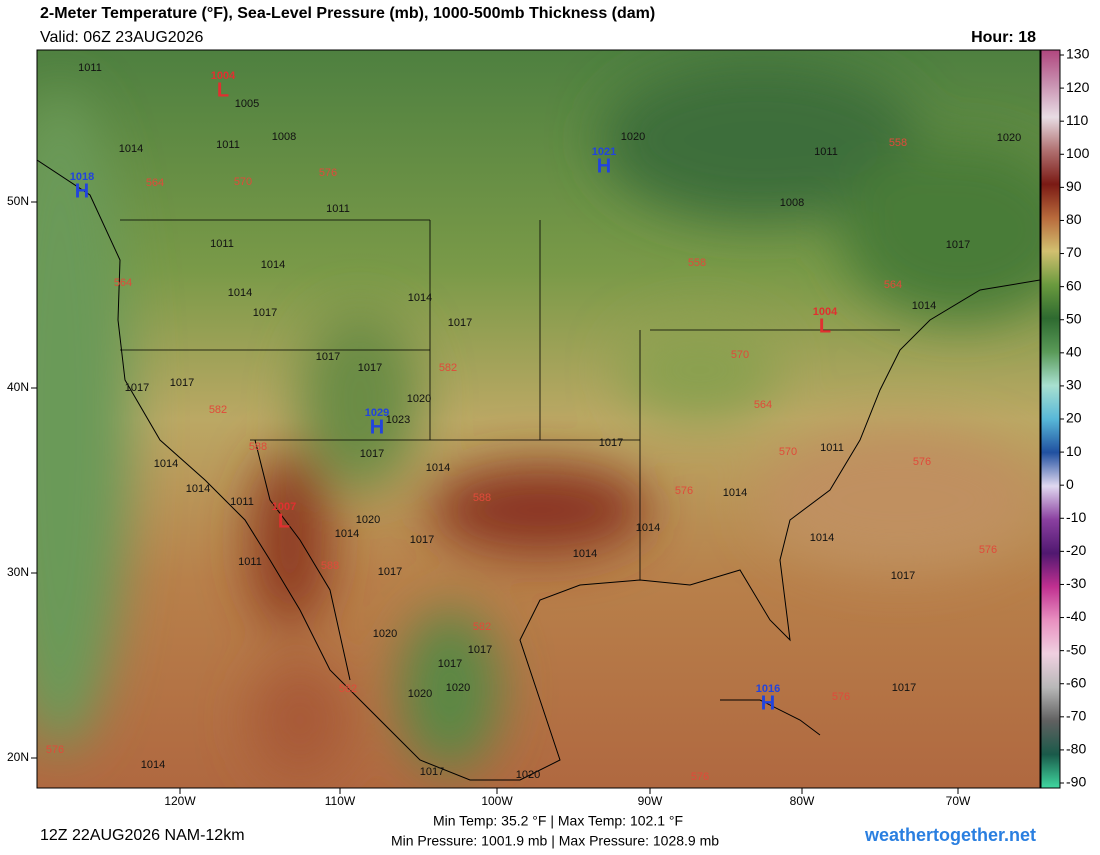 This screenshot has height=855, width=1100. What do you see at coordinates (768, 689) in the screenshot?
I see `center-pressure: 1016` at bounding box center [768, 689].